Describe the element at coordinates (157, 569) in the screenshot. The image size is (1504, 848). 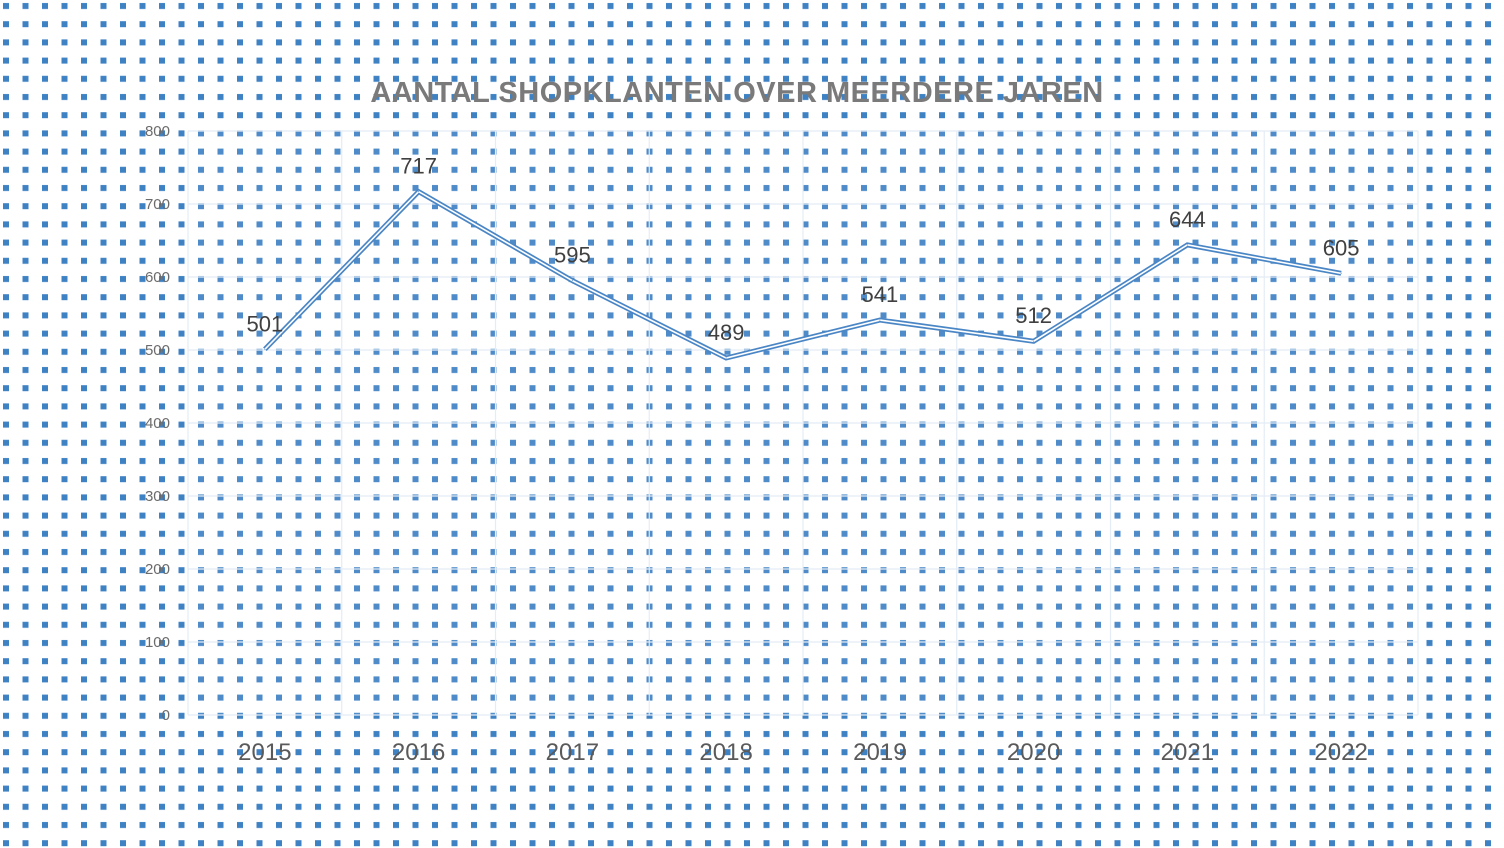
I see `y-tick-label: 200` at that location.